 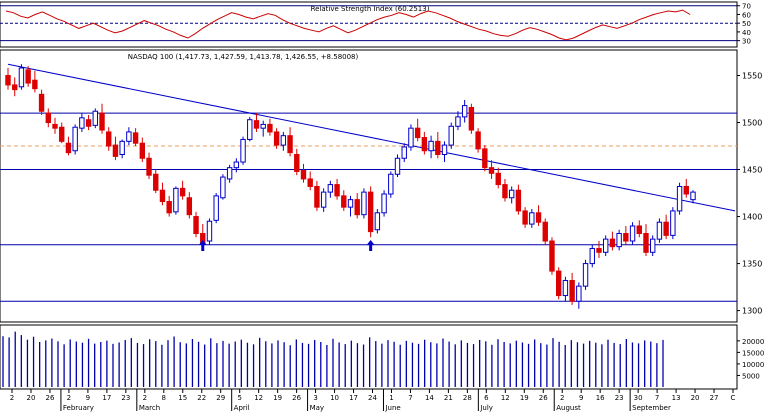 I want to click on x-tick-label: 14, so click(x=429, y=398).